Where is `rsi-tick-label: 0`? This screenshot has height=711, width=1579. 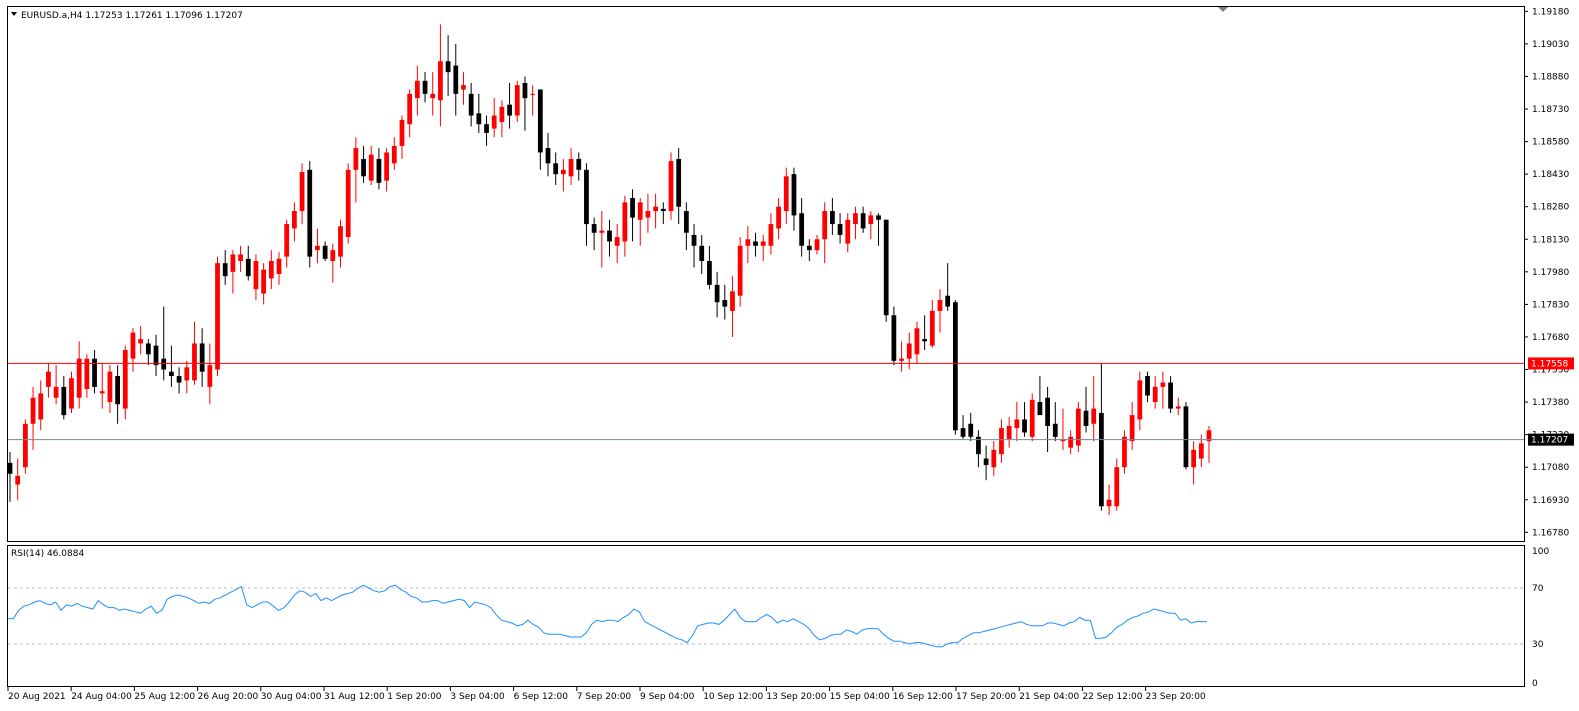
rsi-tick-label: 0 is located at coordinates (1535, 684).